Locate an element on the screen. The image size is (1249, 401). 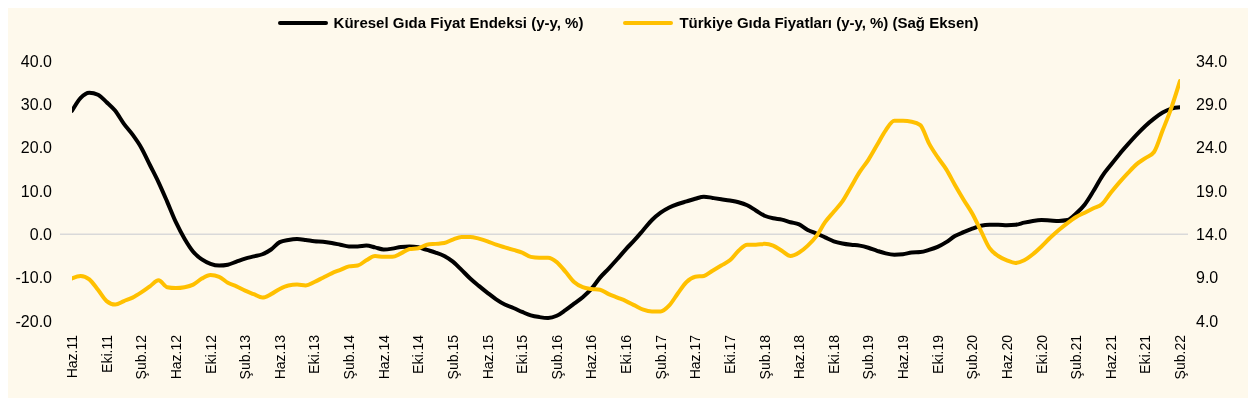
y2-tick-label: 9.0 is located at coordinates (1207, 278).